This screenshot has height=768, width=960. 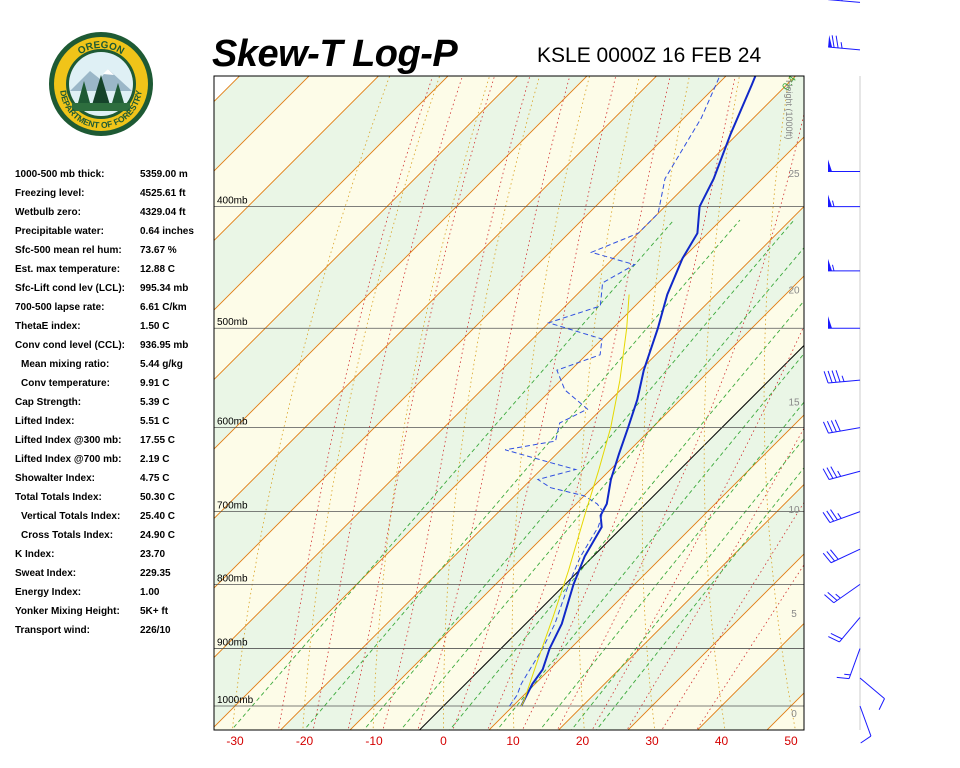 I want to click on stat-value: 24.90 C, so click(x=158, y=535).